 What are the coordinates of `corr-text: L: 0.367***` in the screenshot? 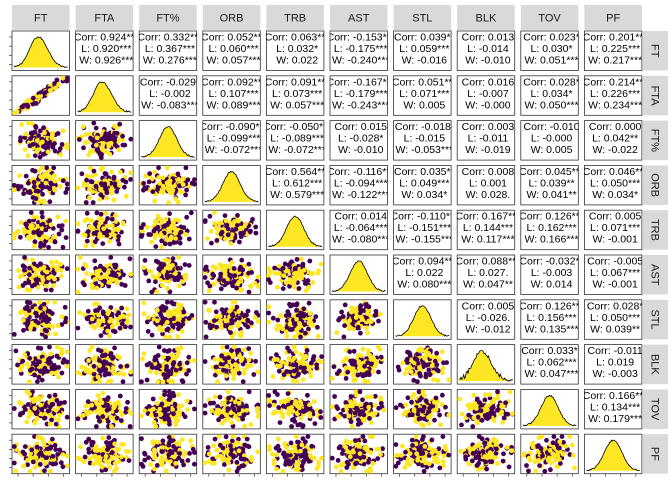 It's located at (170, 49).